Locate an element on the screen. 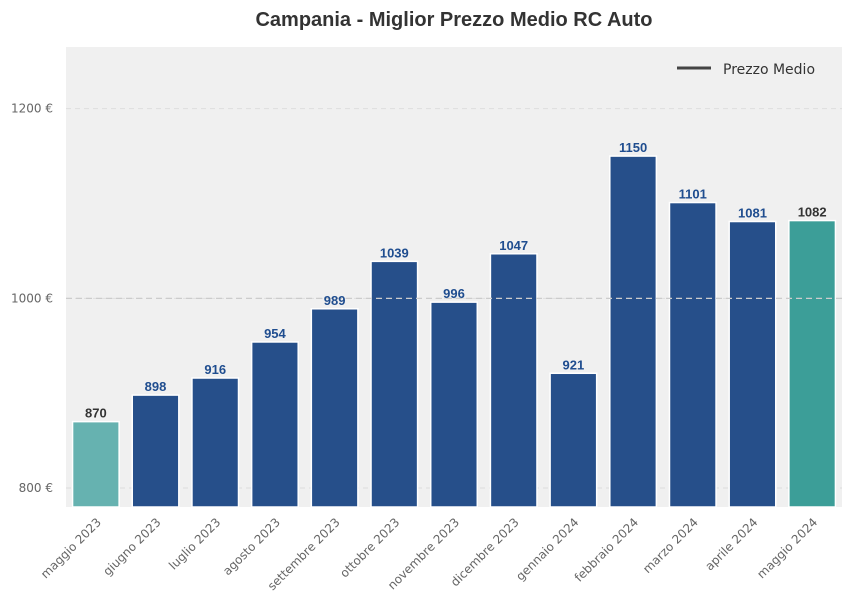  y-tick-label: 800 € is located at coordinates (36, 488).